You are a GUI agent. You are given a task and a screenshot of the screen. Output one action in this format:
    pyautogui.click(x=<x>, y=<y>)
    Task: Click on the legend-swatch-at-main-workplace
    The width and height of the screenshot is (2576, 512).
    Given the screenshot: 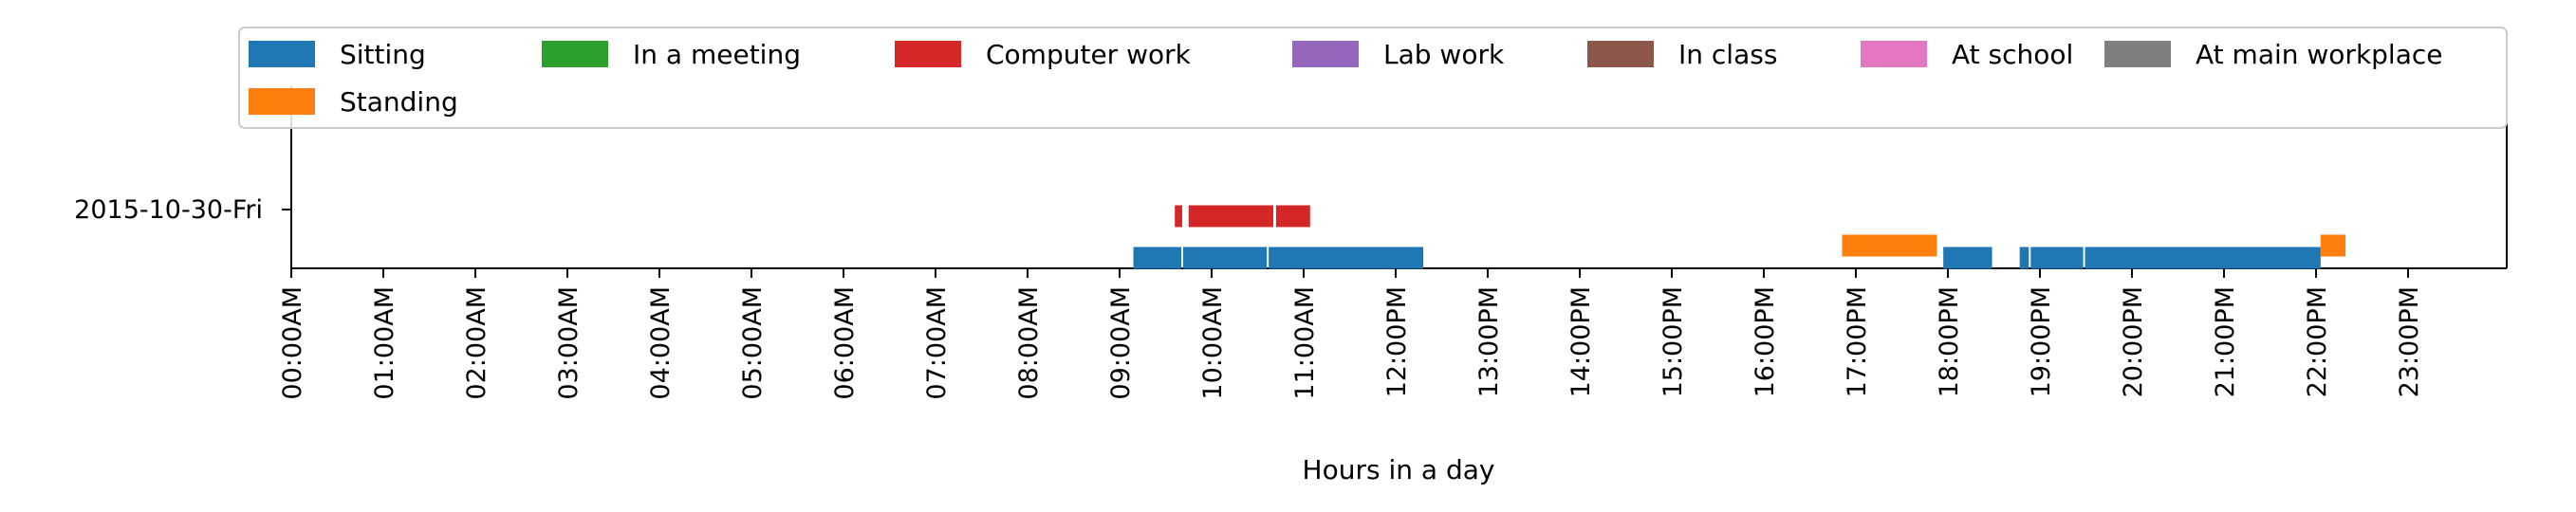 What is the action you would take?
    pyautogui.click(x=2137, y=54)
    